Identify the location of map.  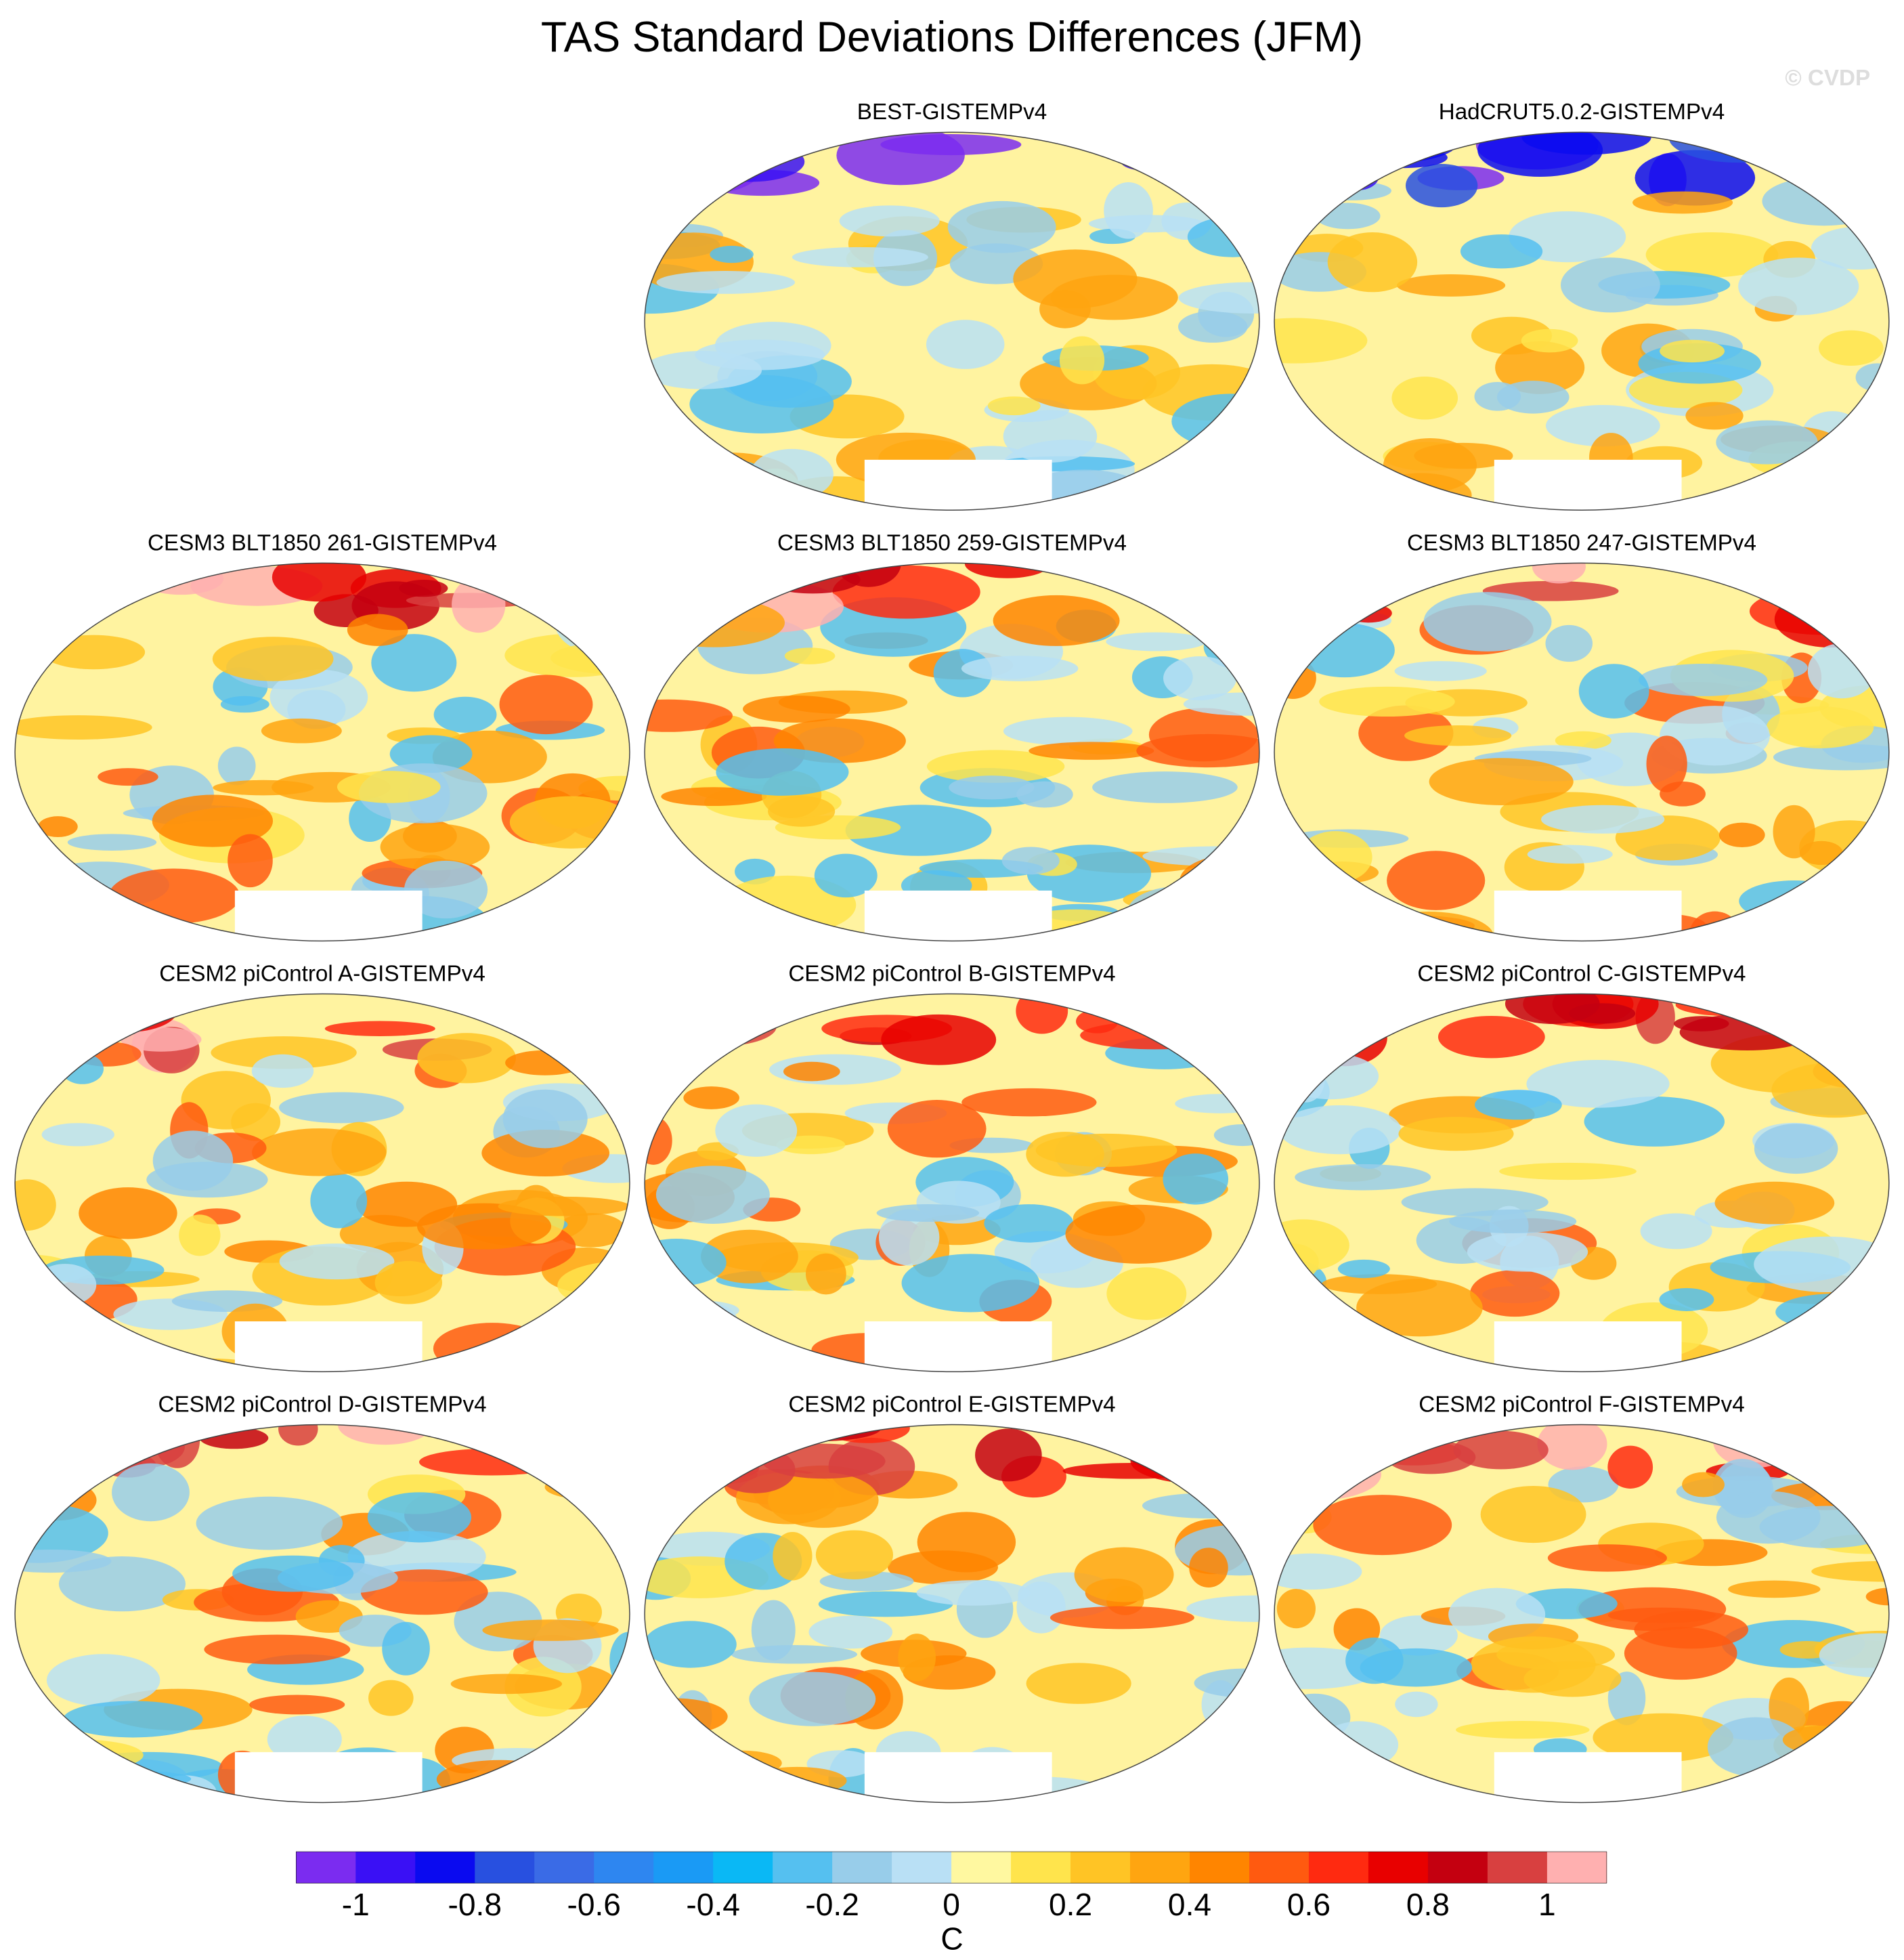
(323, 1183).